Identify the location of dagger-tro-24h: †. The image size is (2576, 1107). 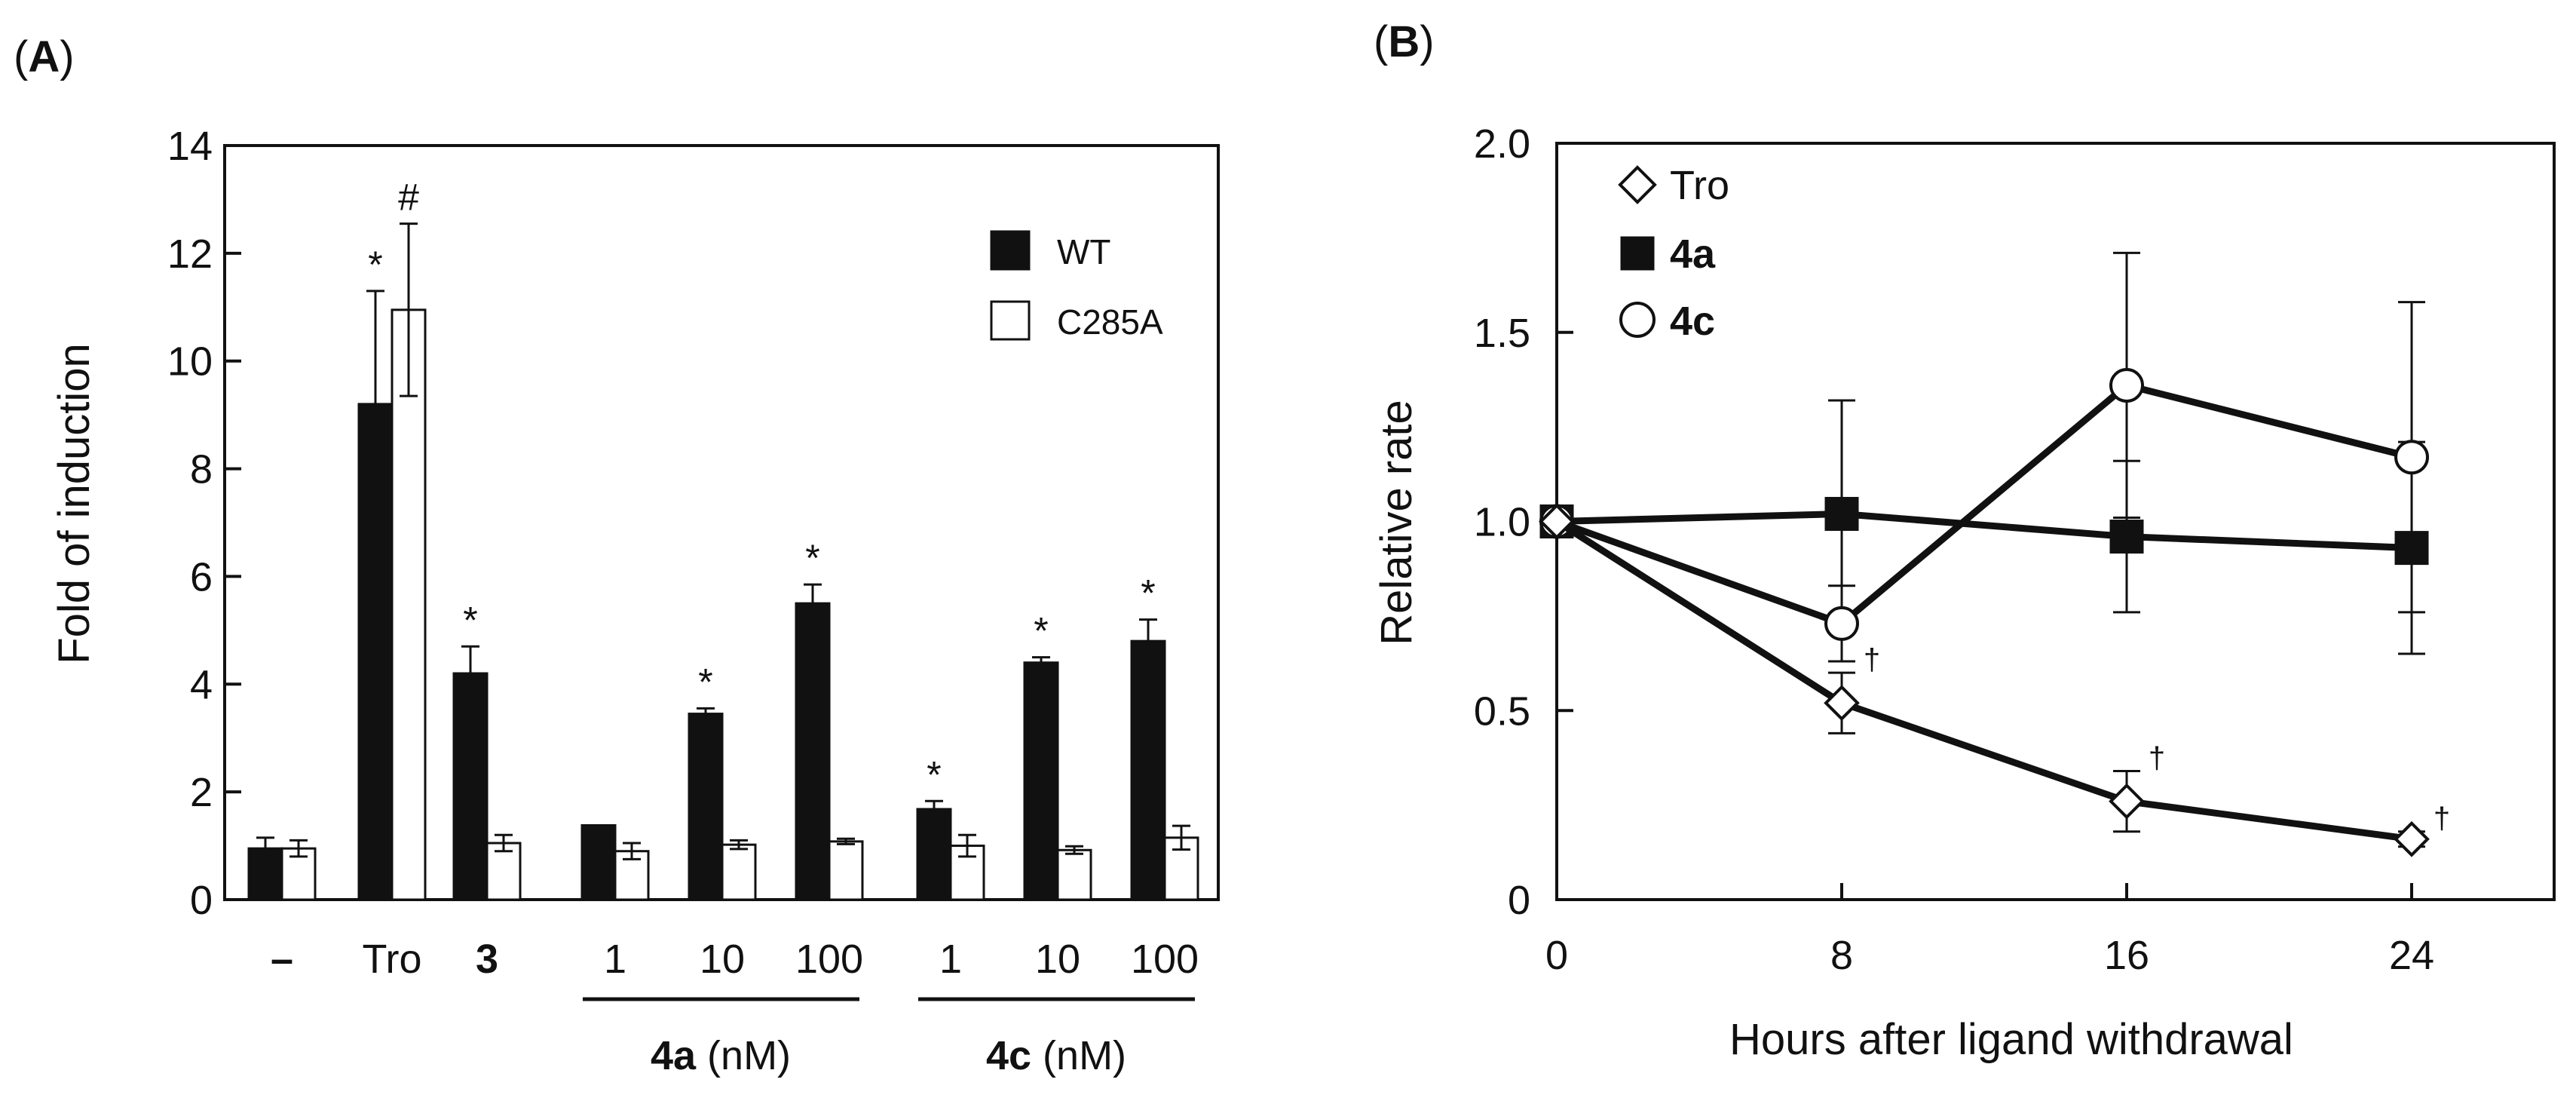
(2442, 819).